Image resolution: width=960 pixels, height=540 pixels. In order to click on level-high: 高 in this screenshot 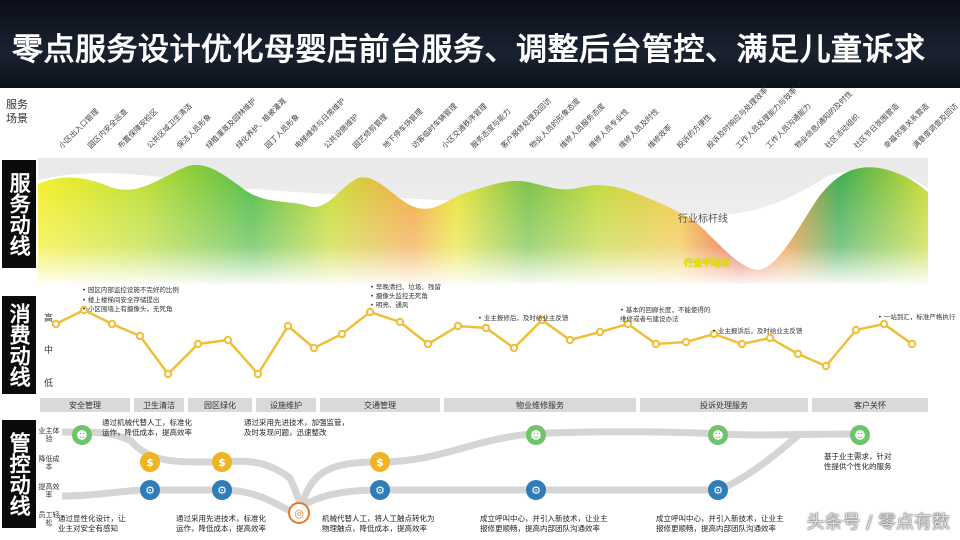, I will do `click(49, 319)`.